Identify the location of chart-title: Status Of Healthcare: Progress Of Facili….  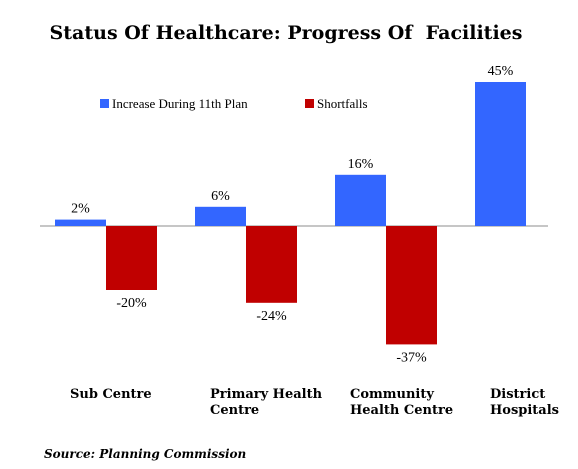
(286, 33).